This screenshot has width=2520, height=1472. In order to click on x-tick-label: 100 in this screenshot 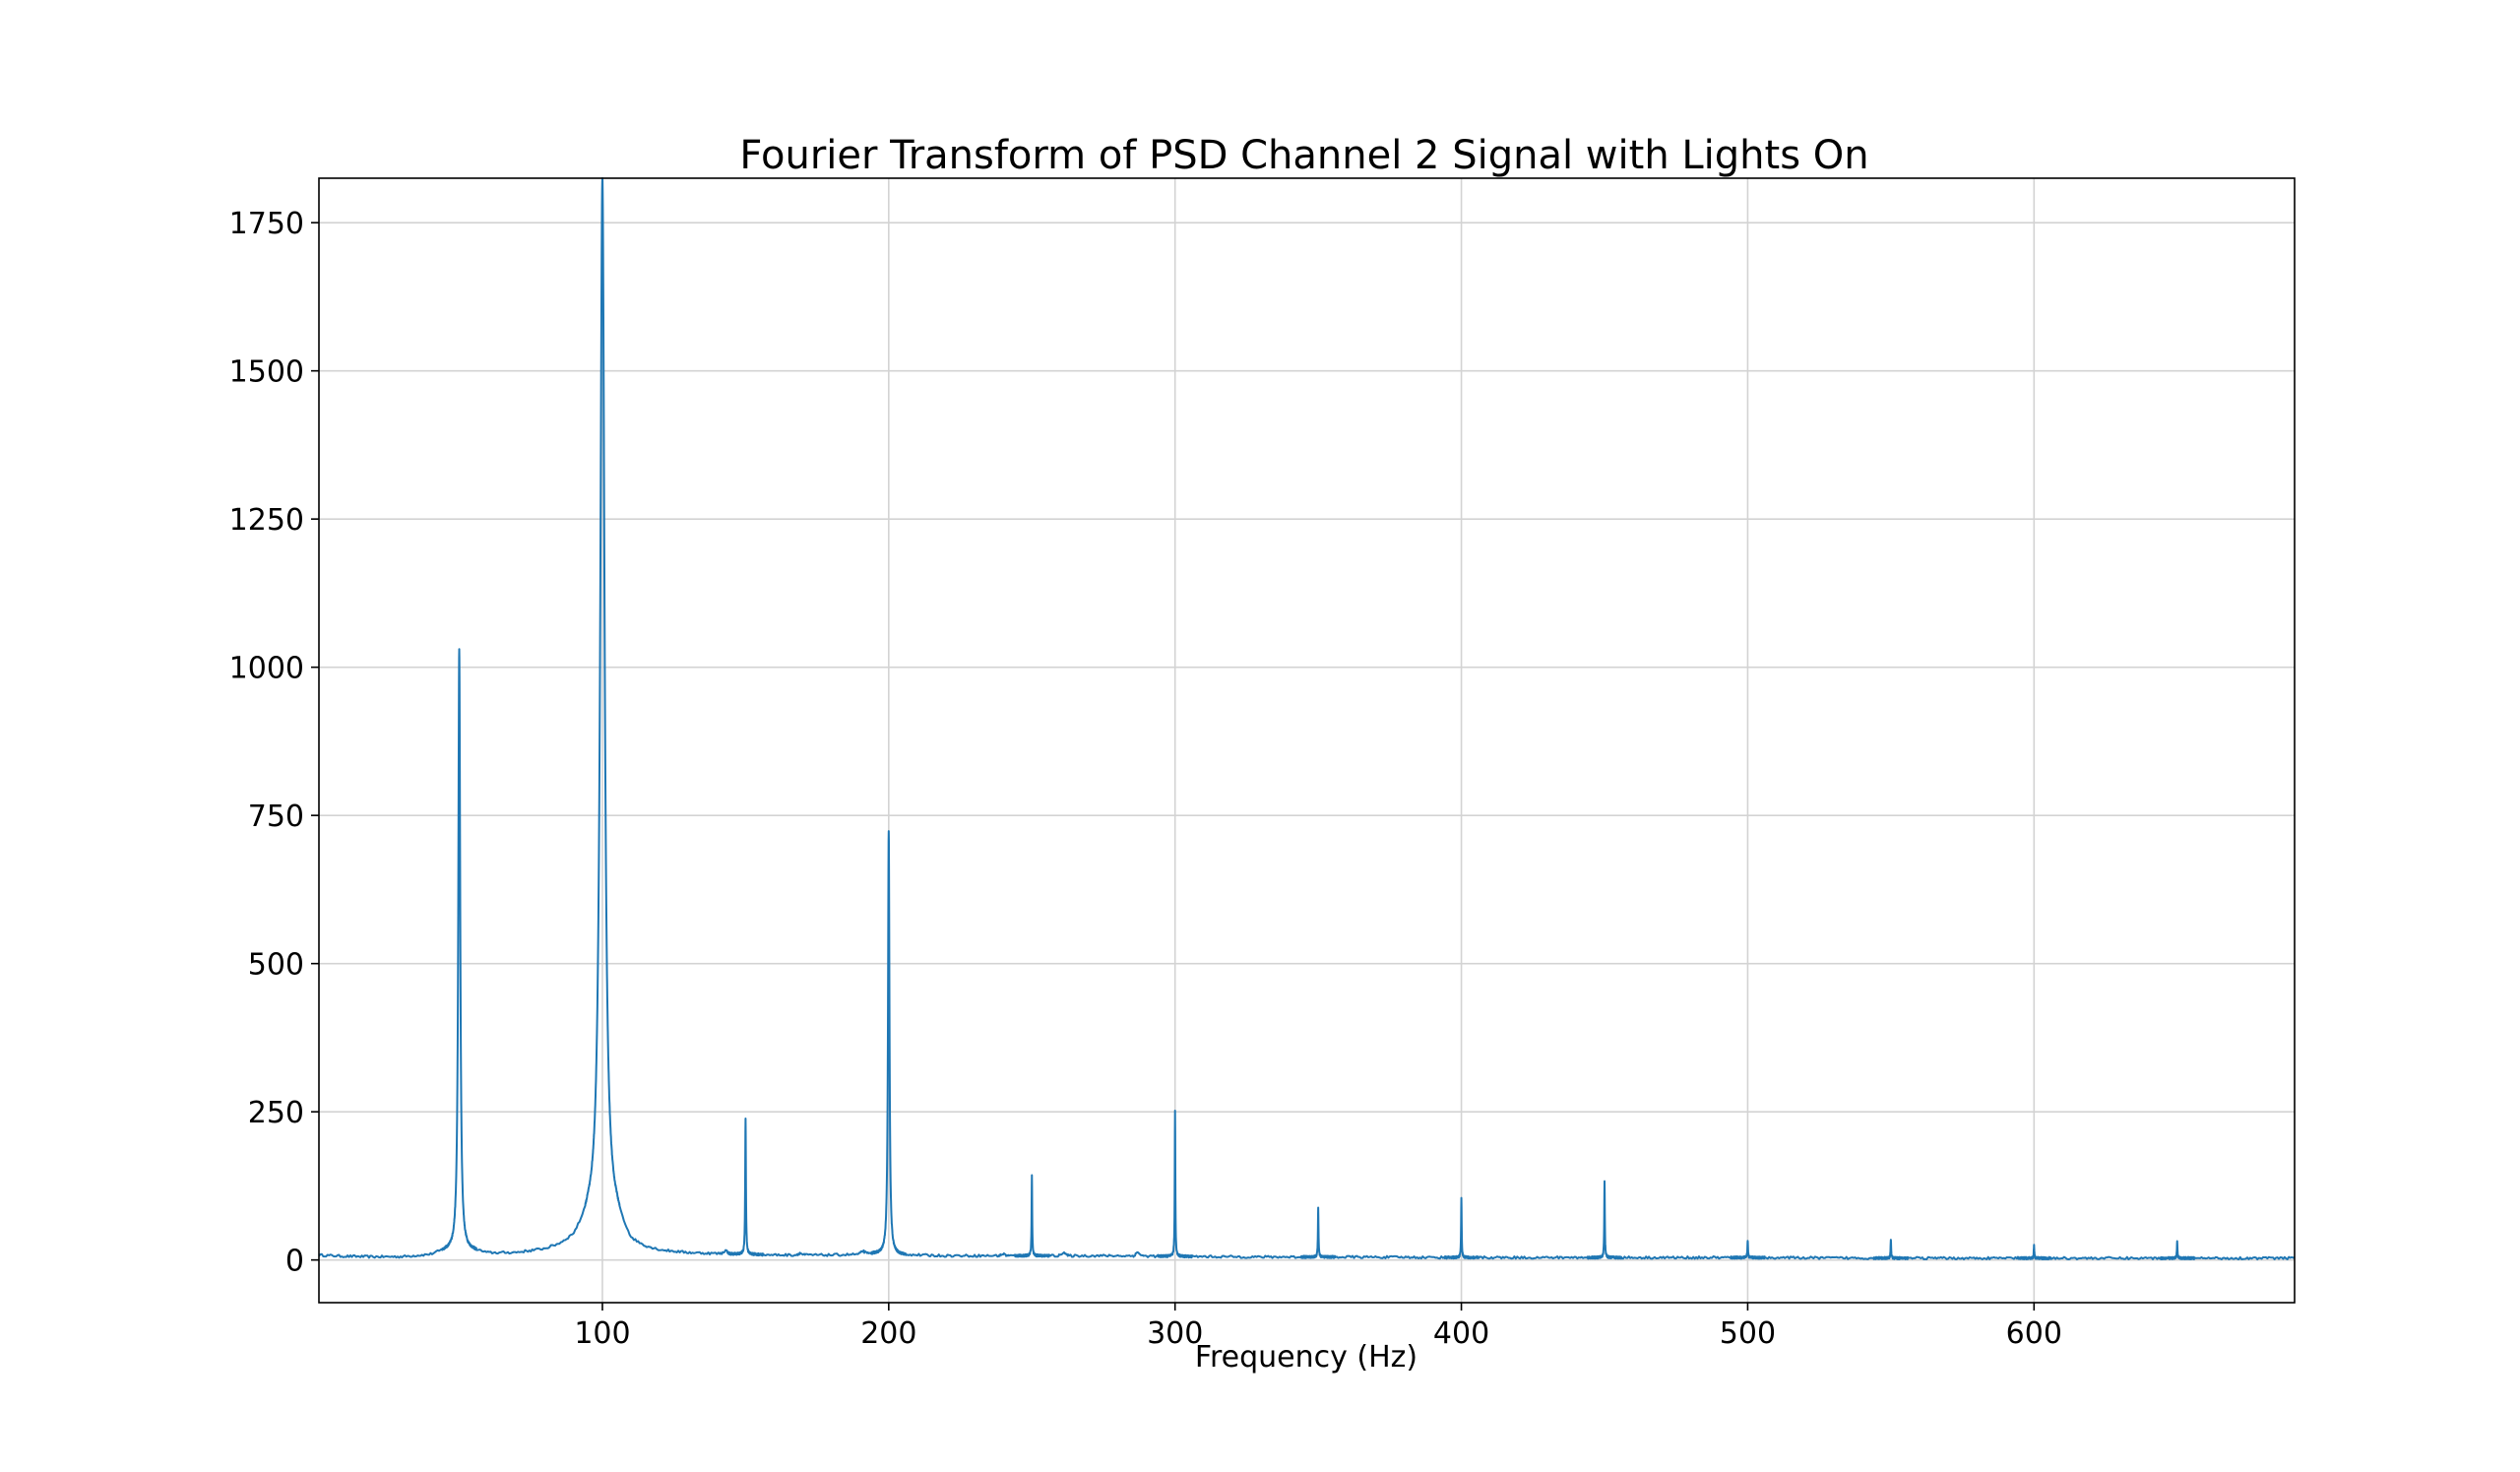, I will do `click(602, 1333)`.